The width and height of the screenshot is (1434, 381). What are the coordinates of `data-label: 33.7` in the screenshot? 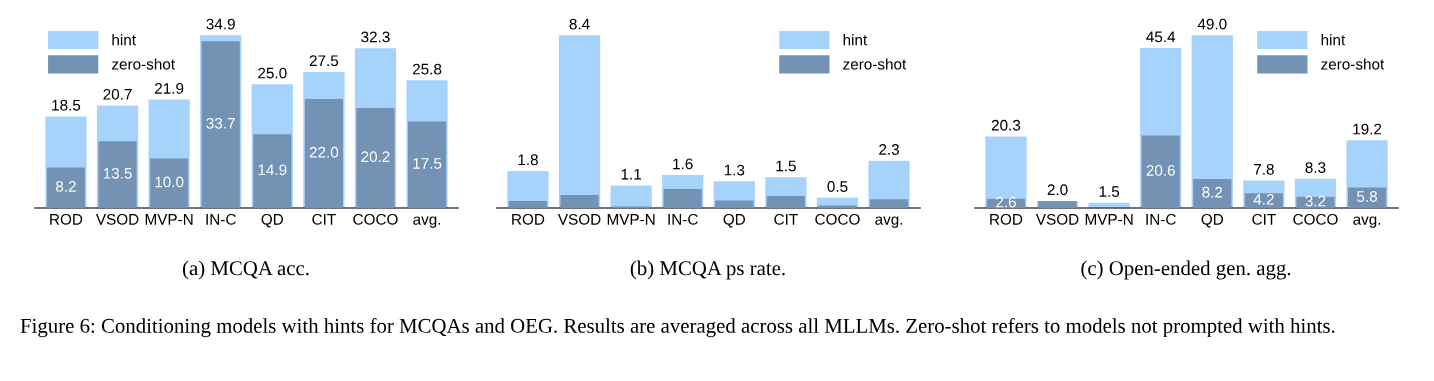 It's located at (220, 123).